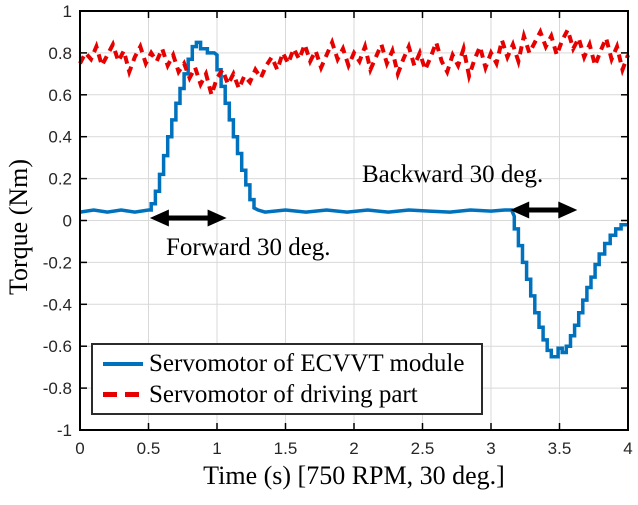 This screenshot has width=638, height=505. I want to click on y-tick-label: -0.2, so click(57, 262).